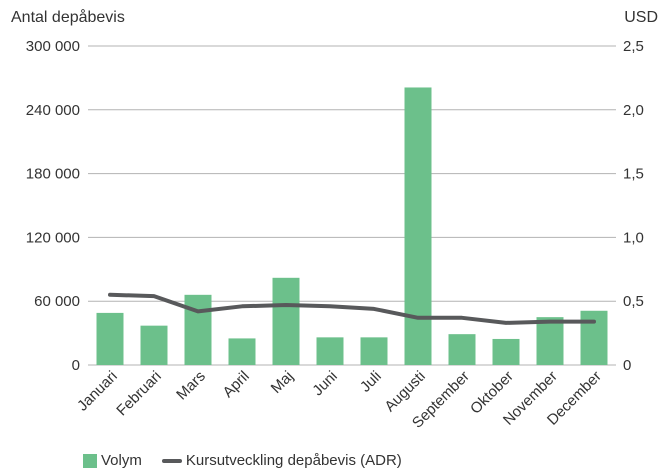 This screenshot has width=670, height=474. I want to click on left-tick-label: 120 000, so click(53, 237).